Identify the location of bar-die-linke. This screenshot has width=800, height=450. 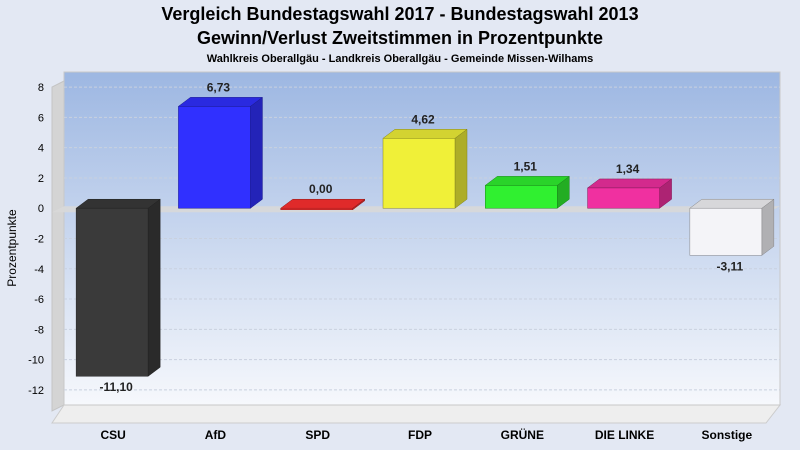
(629, 193).